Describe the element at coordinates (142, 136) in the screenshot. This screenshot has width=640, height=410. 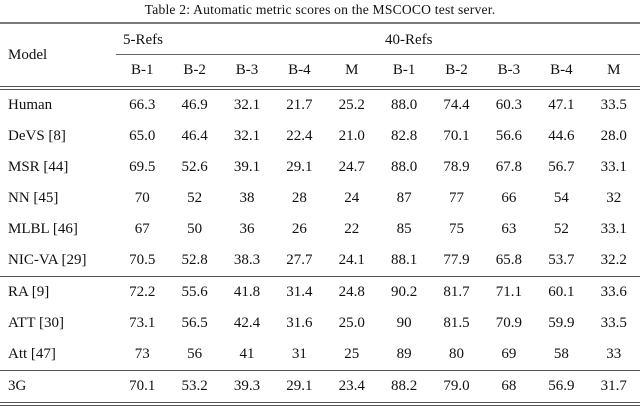
I see `value-cell: 65.0` at that location.